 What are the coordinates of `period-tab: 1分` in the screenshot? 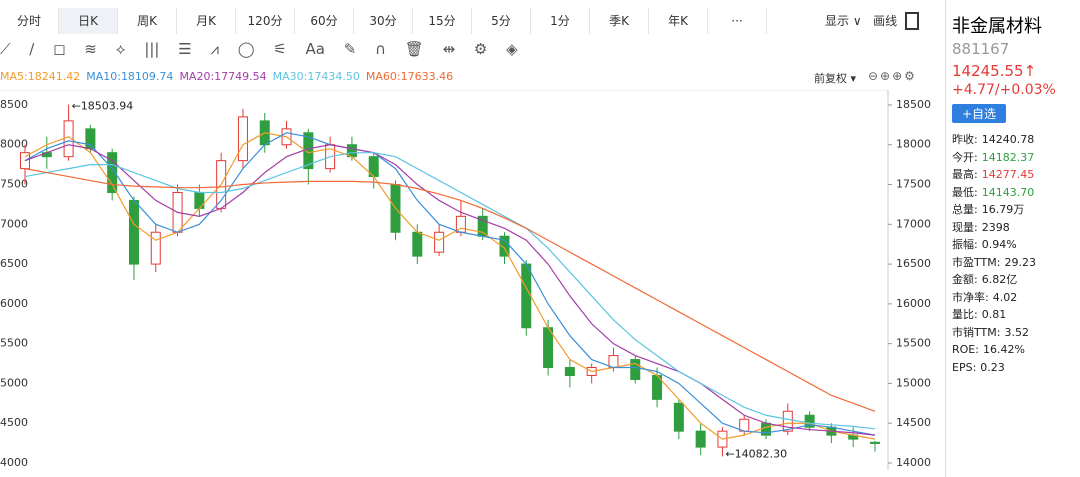 It's located at (560, 21).